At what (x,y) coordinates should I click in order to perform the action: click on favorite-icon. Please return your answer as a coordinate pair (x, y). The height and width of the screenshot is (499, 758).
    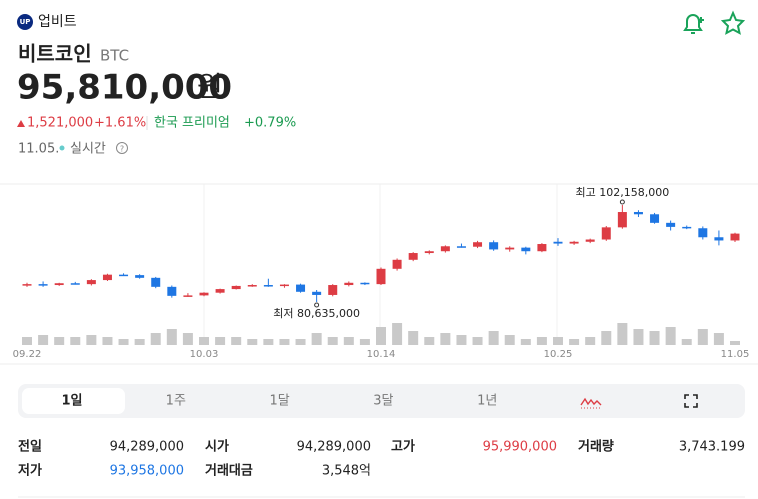
    Looking at the image, I should click on (733, 22).